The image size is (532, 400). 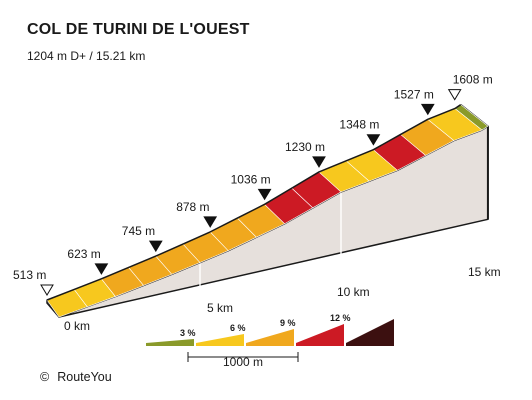 I want to click on x-tick-label: 5 km, so click(x=220, y=308).